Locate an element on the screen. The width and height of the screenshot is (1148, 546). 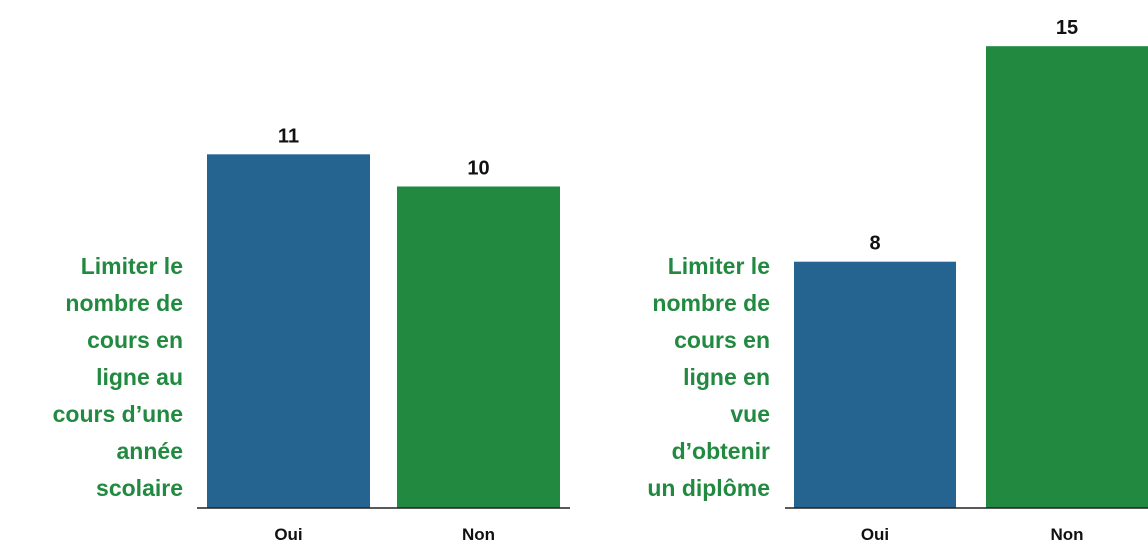
value-label: 15 is located at coordinates (1067, 28).